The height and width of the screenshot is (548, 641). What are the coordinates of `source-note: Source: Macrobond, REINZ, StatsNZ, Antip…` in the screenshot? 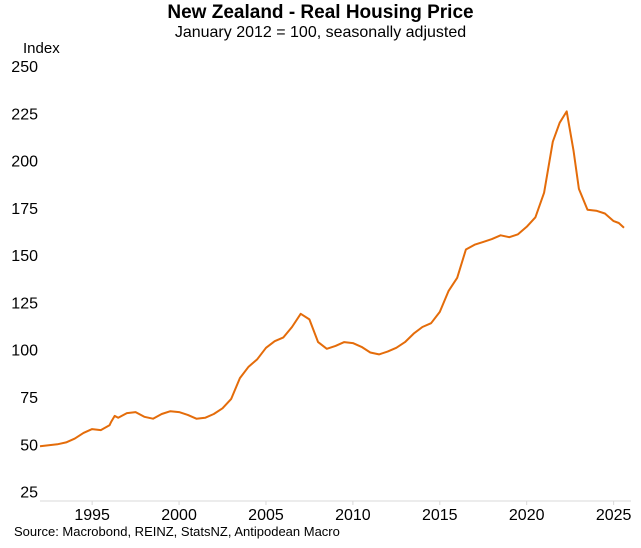 It's located at (177, 531).